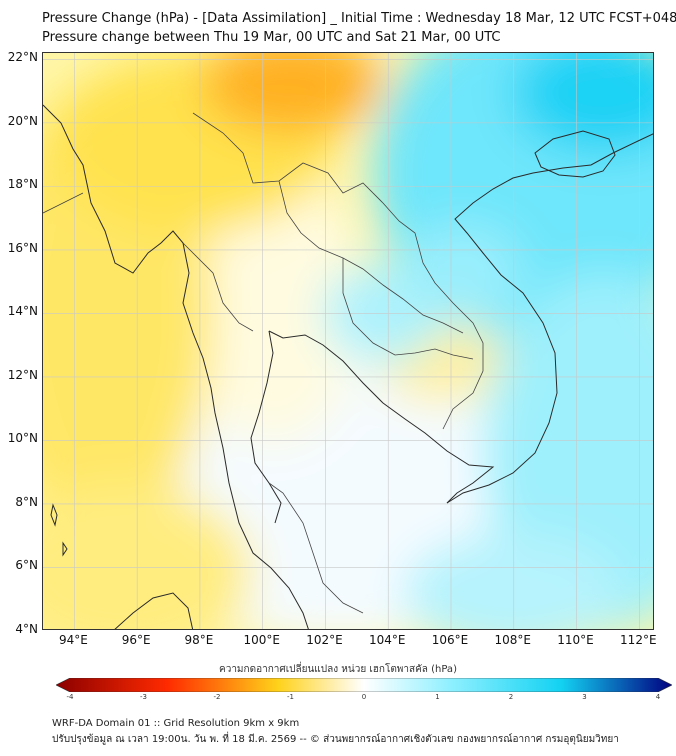  Describe the element at coordinates (575, 640) in the screenshot. I see `lon-tick-label: 110°E` at that location.